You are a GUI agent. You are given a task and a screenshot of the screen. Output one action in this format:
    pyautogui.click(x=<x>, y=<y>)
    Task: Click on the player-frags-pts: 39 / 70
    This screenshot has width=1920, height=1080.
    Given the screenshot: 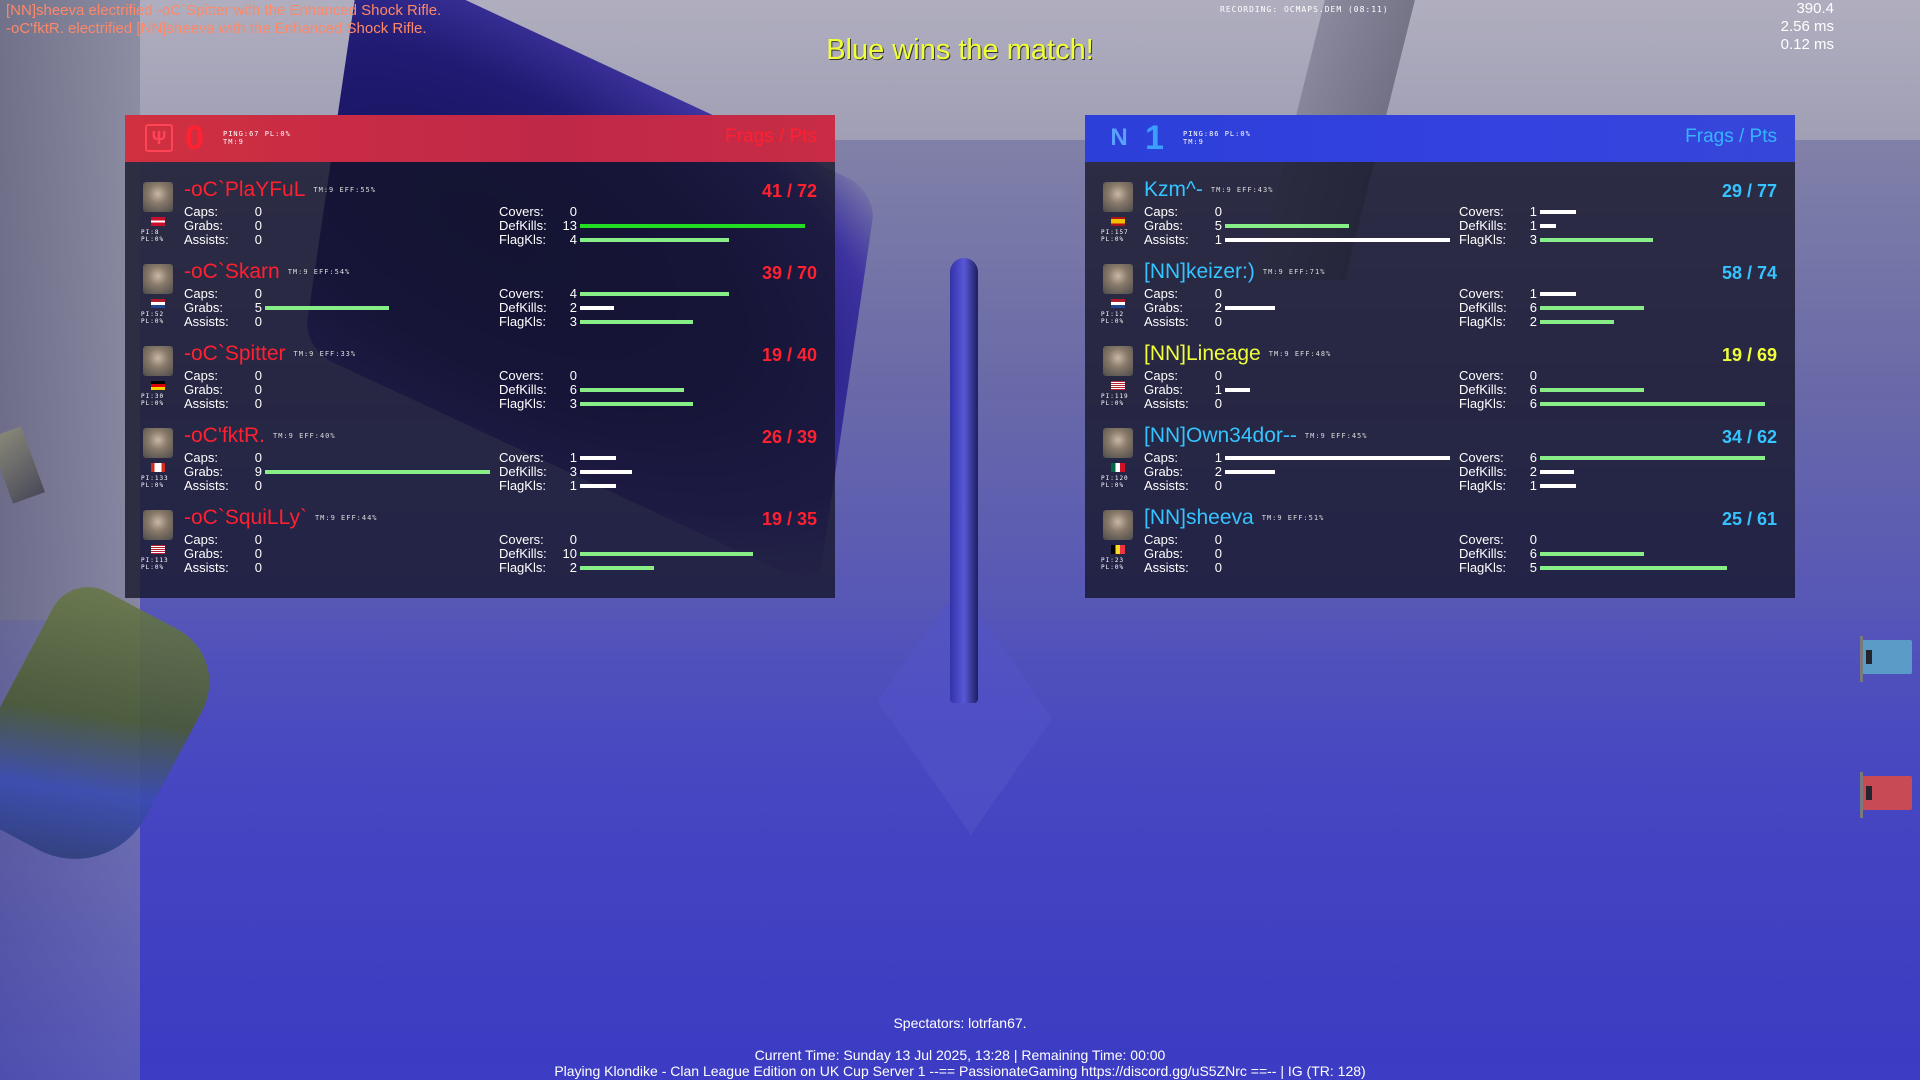 What is the action you would take?
    pyautogui.click(x=789, y=273)
    